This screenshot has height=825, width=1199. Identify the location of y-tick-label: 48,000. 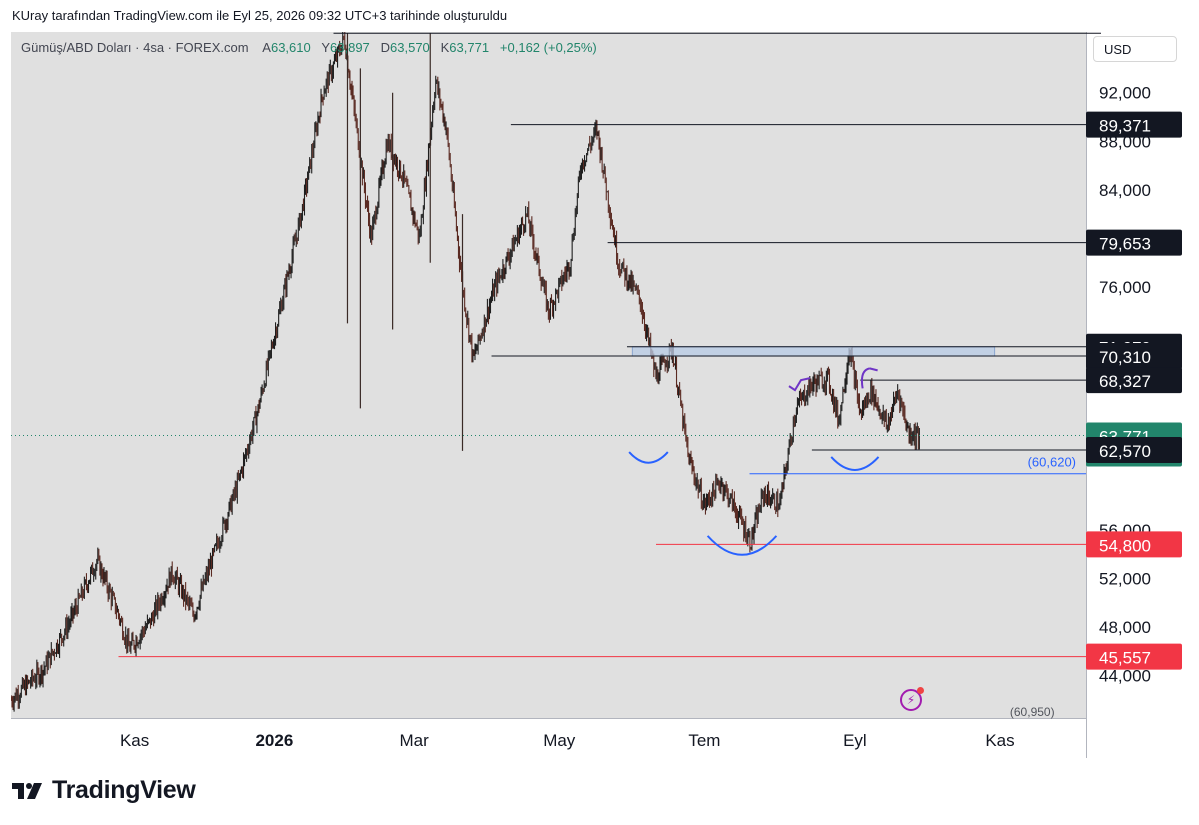
(1125, 627).